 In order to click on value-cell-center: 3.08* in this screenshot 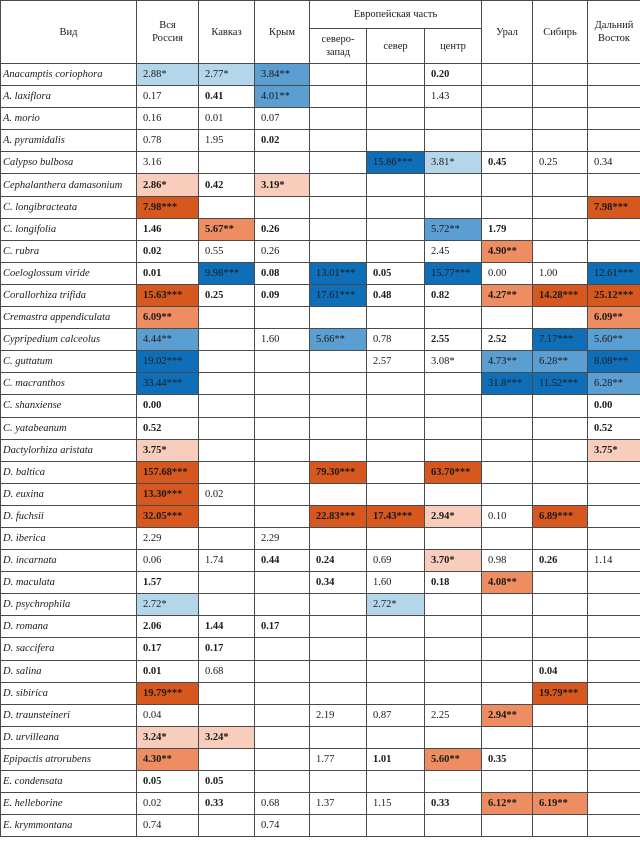, I will do `click(453, 362)`.